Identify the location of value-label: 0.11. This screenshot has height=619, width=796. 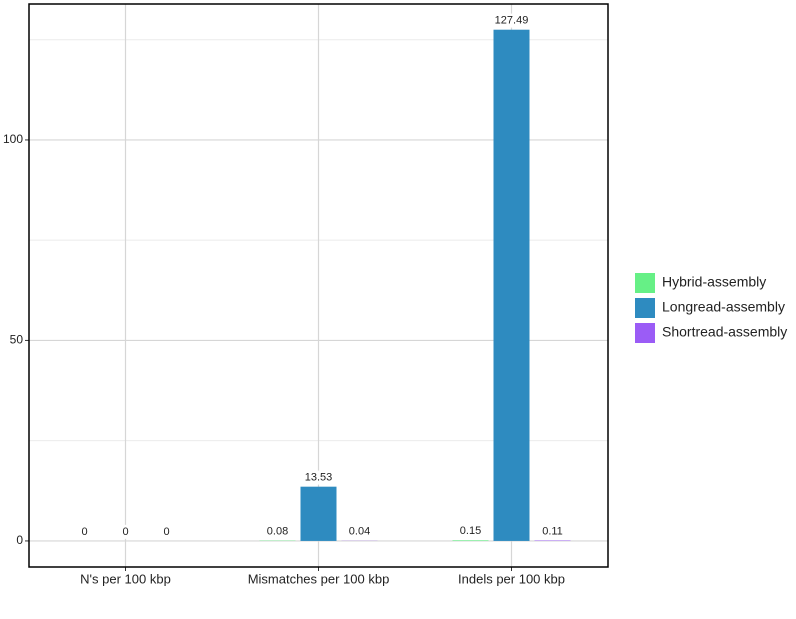
(552, 531).